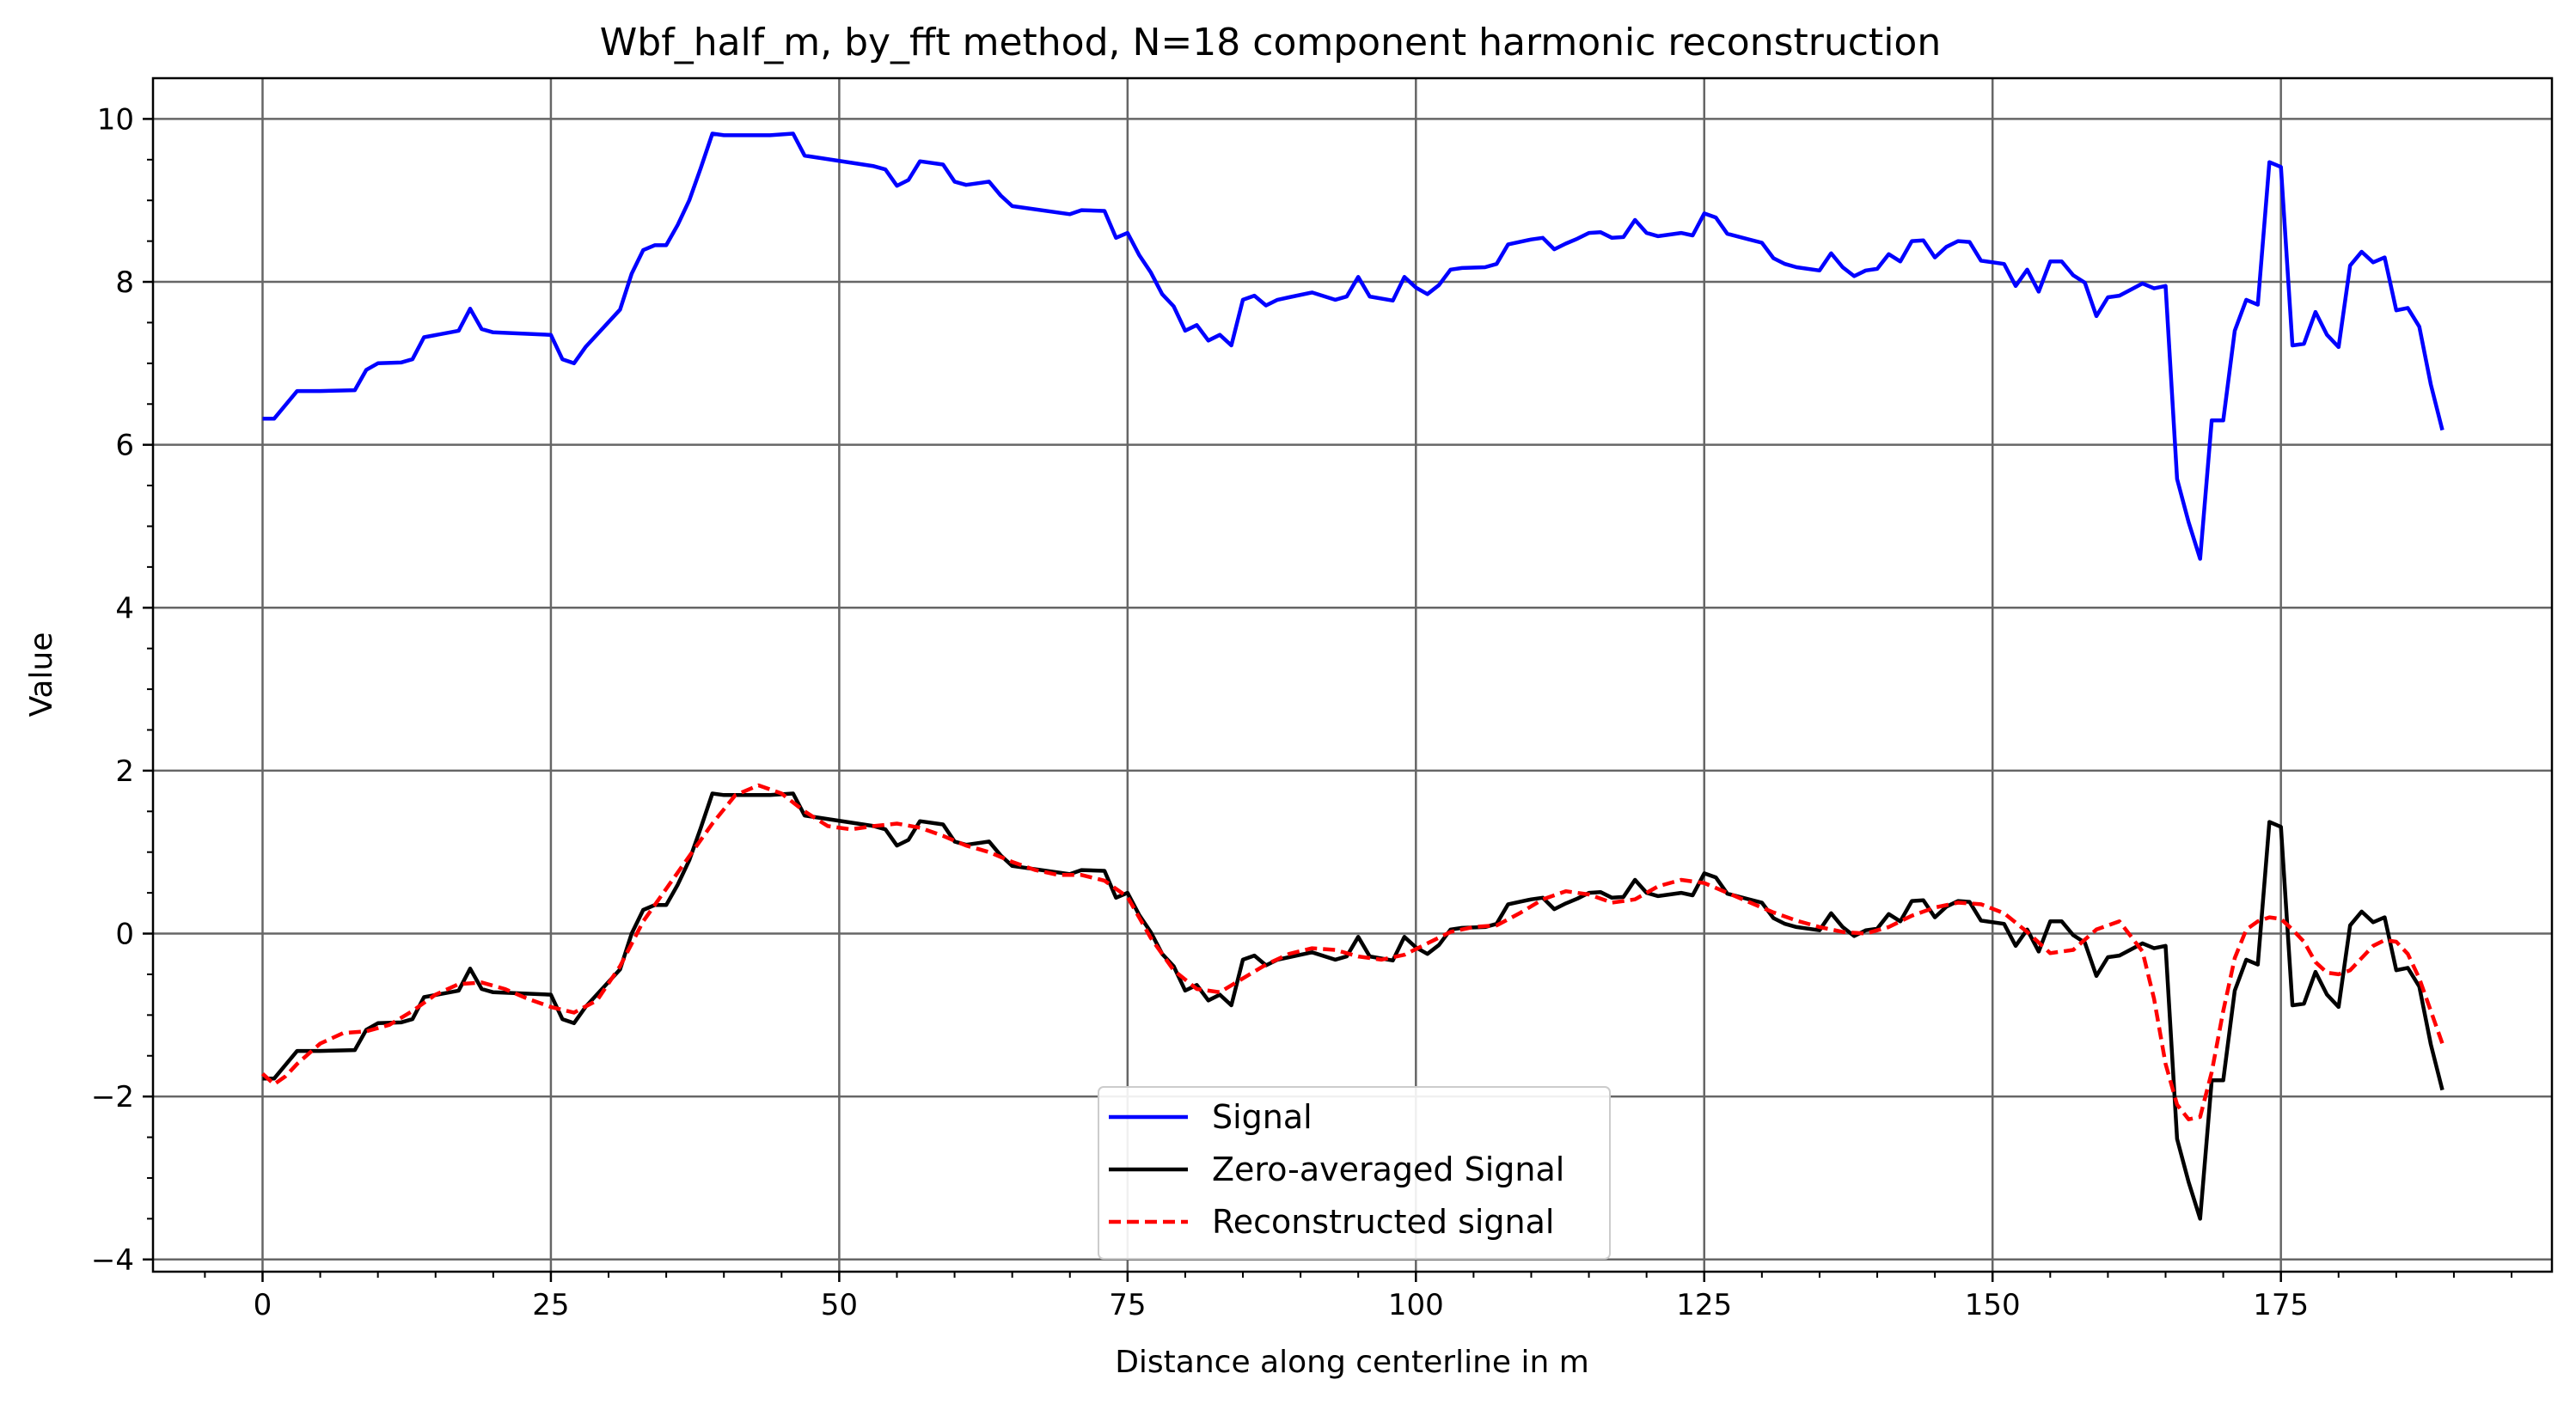 This screenshot has height=1404, width=2576. What do you see at coordinates (1416, 1305) in the screenshot?
I see `x-tick-label: 100` at bounding box center [1416, 1305].